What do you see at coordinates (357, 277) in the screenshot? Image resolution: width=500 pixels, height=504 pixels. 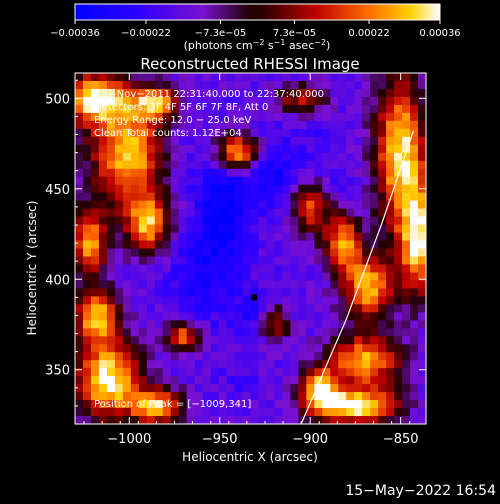 I see `solar-limb-line` at bounding box center [357, 277].